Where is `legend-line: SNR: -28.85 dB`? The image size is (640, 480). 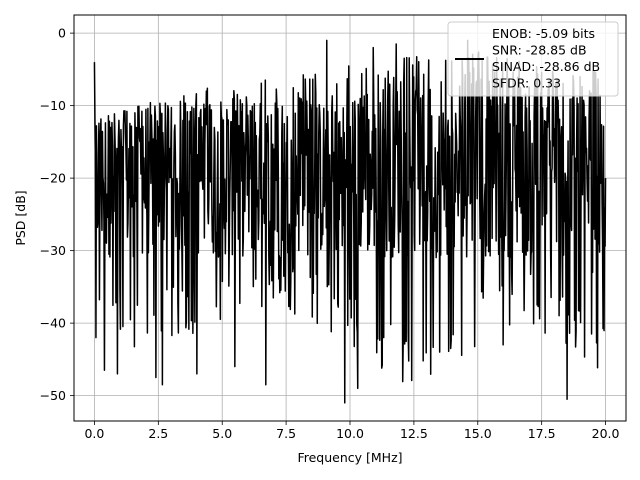
legend-line: SNR: -28.85 dB is located at coordinates (539, 50).